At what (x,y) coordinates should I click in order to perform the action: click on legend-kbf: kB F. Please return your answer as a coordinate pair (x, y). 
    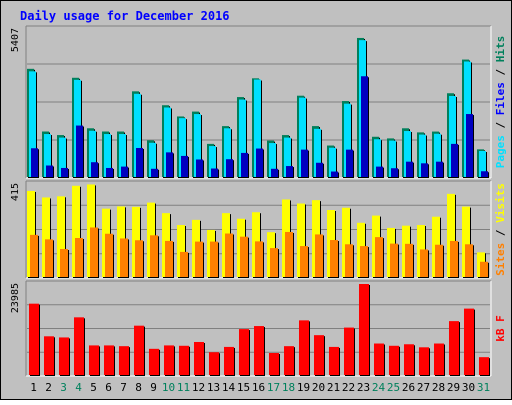
    Looking at the image, I should click on (500, 328).